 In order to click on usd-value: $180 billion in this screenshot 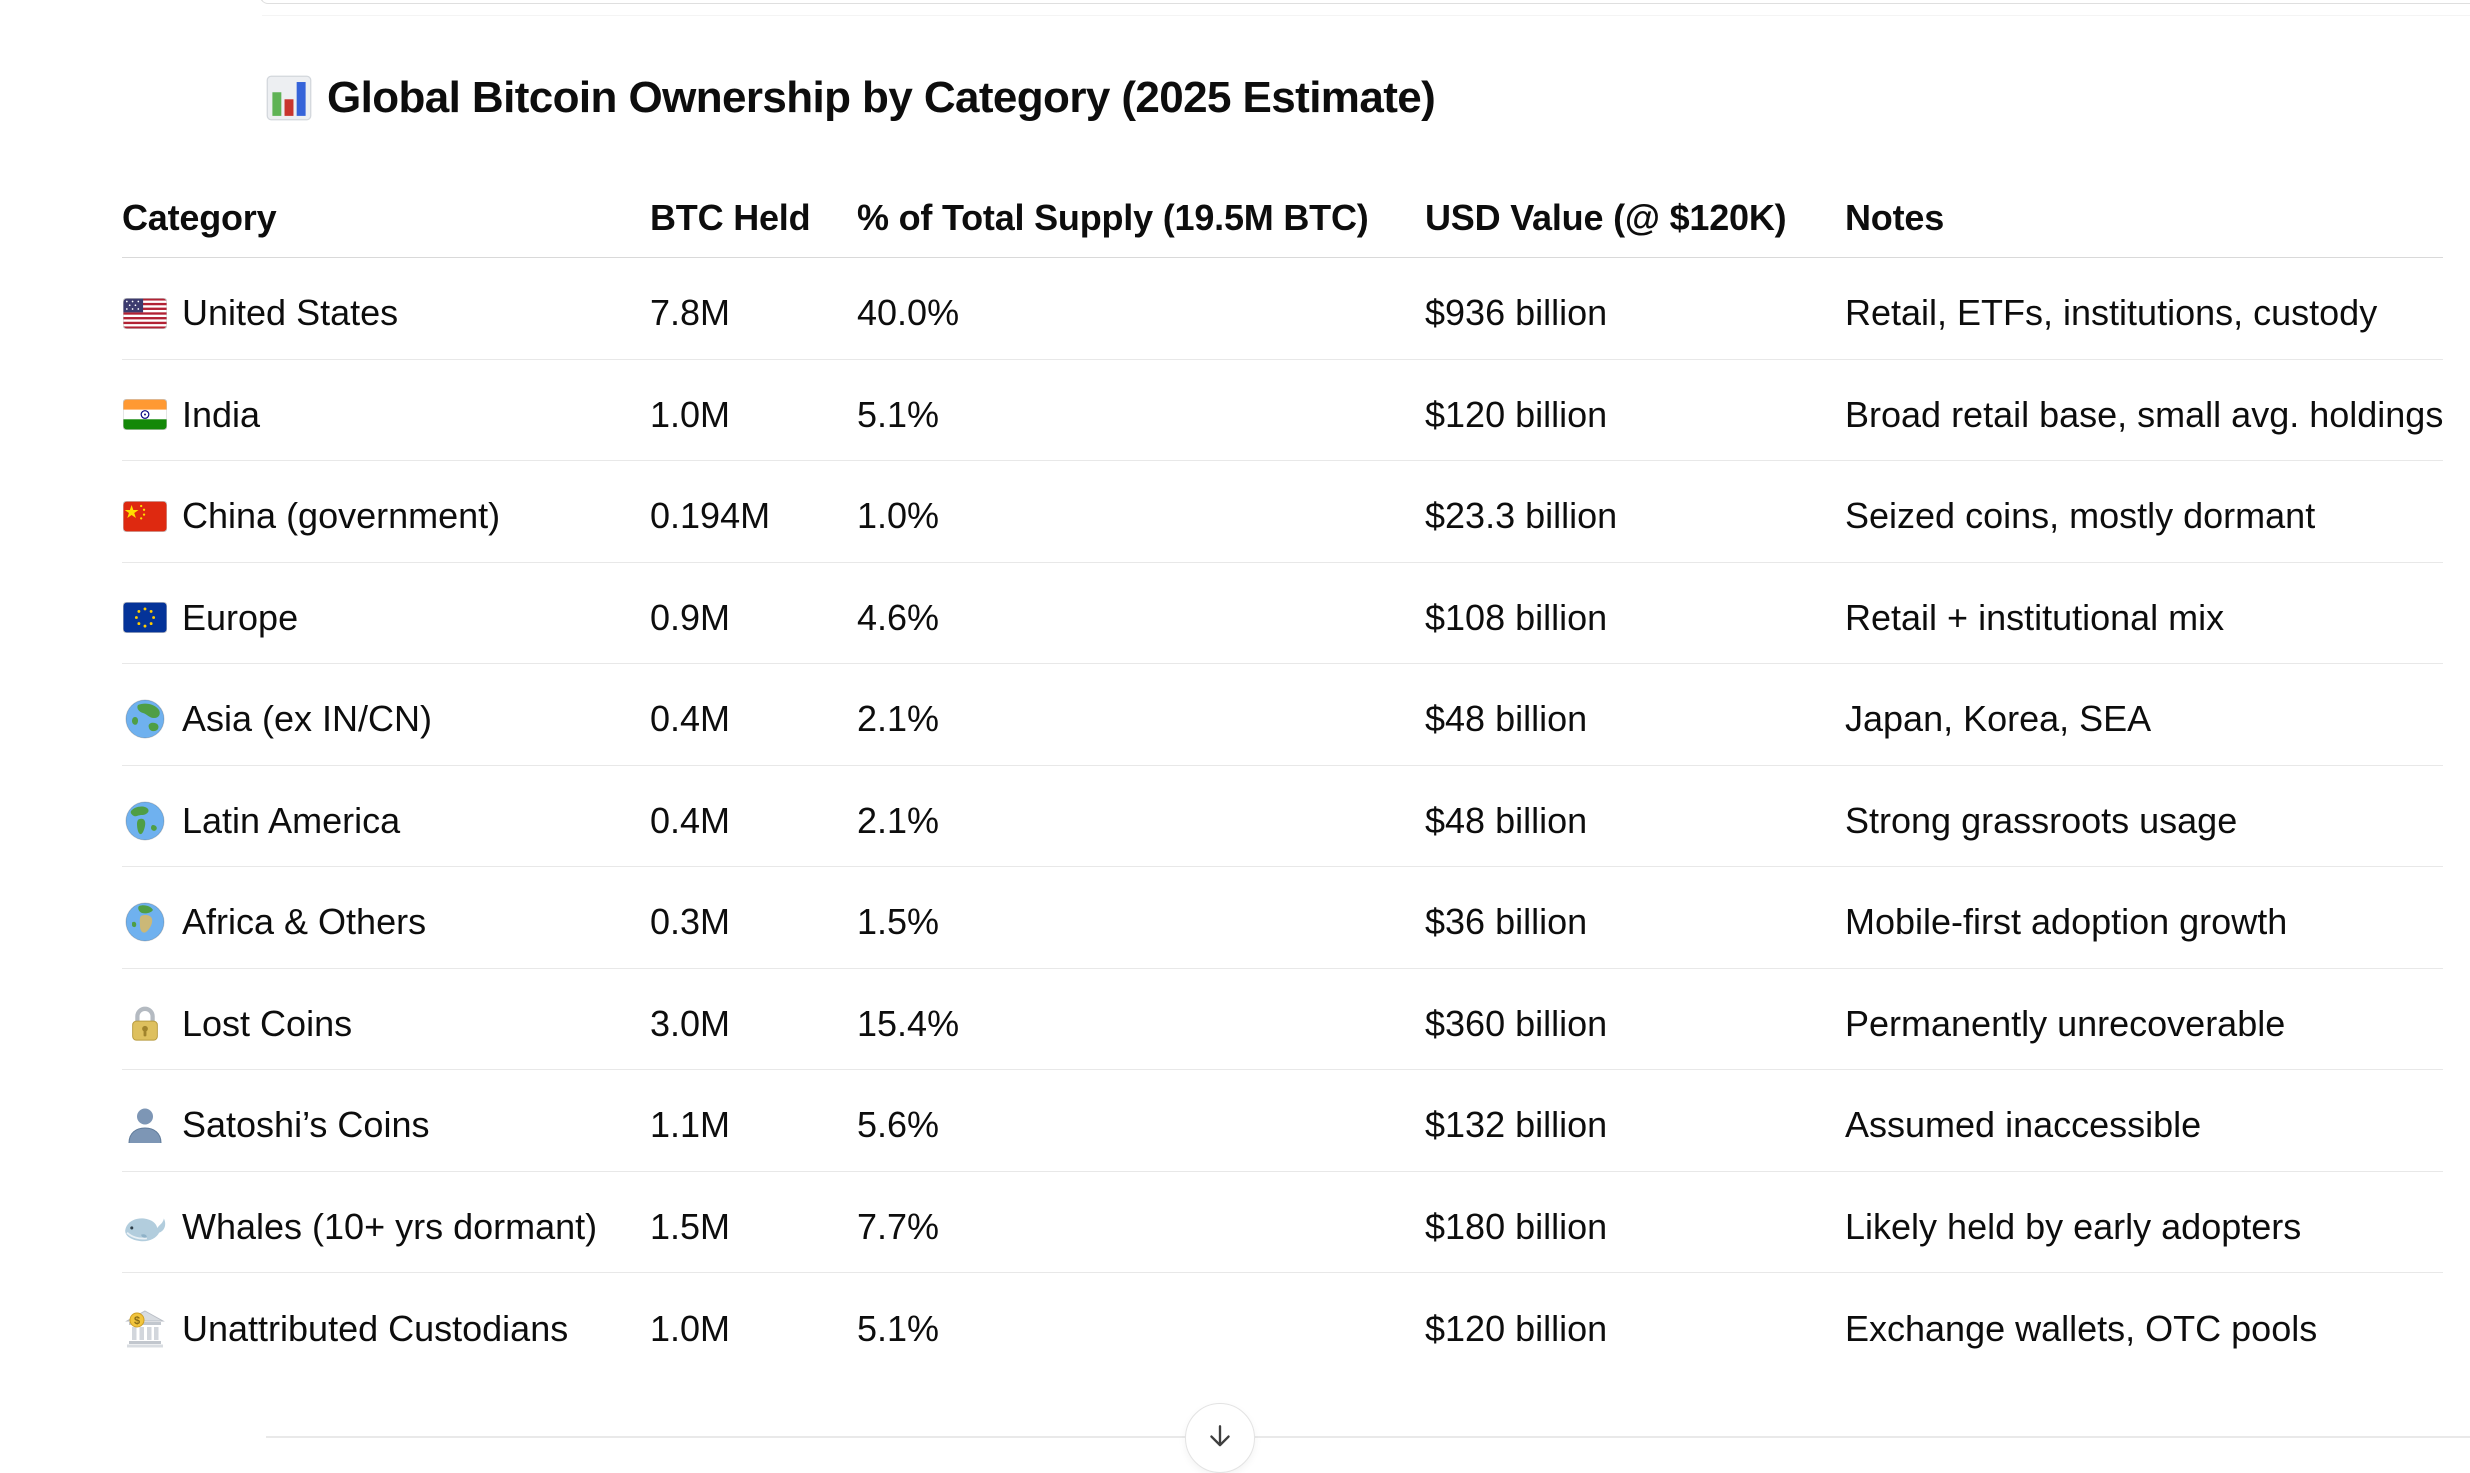, I will do `click(1516, 1226)`.